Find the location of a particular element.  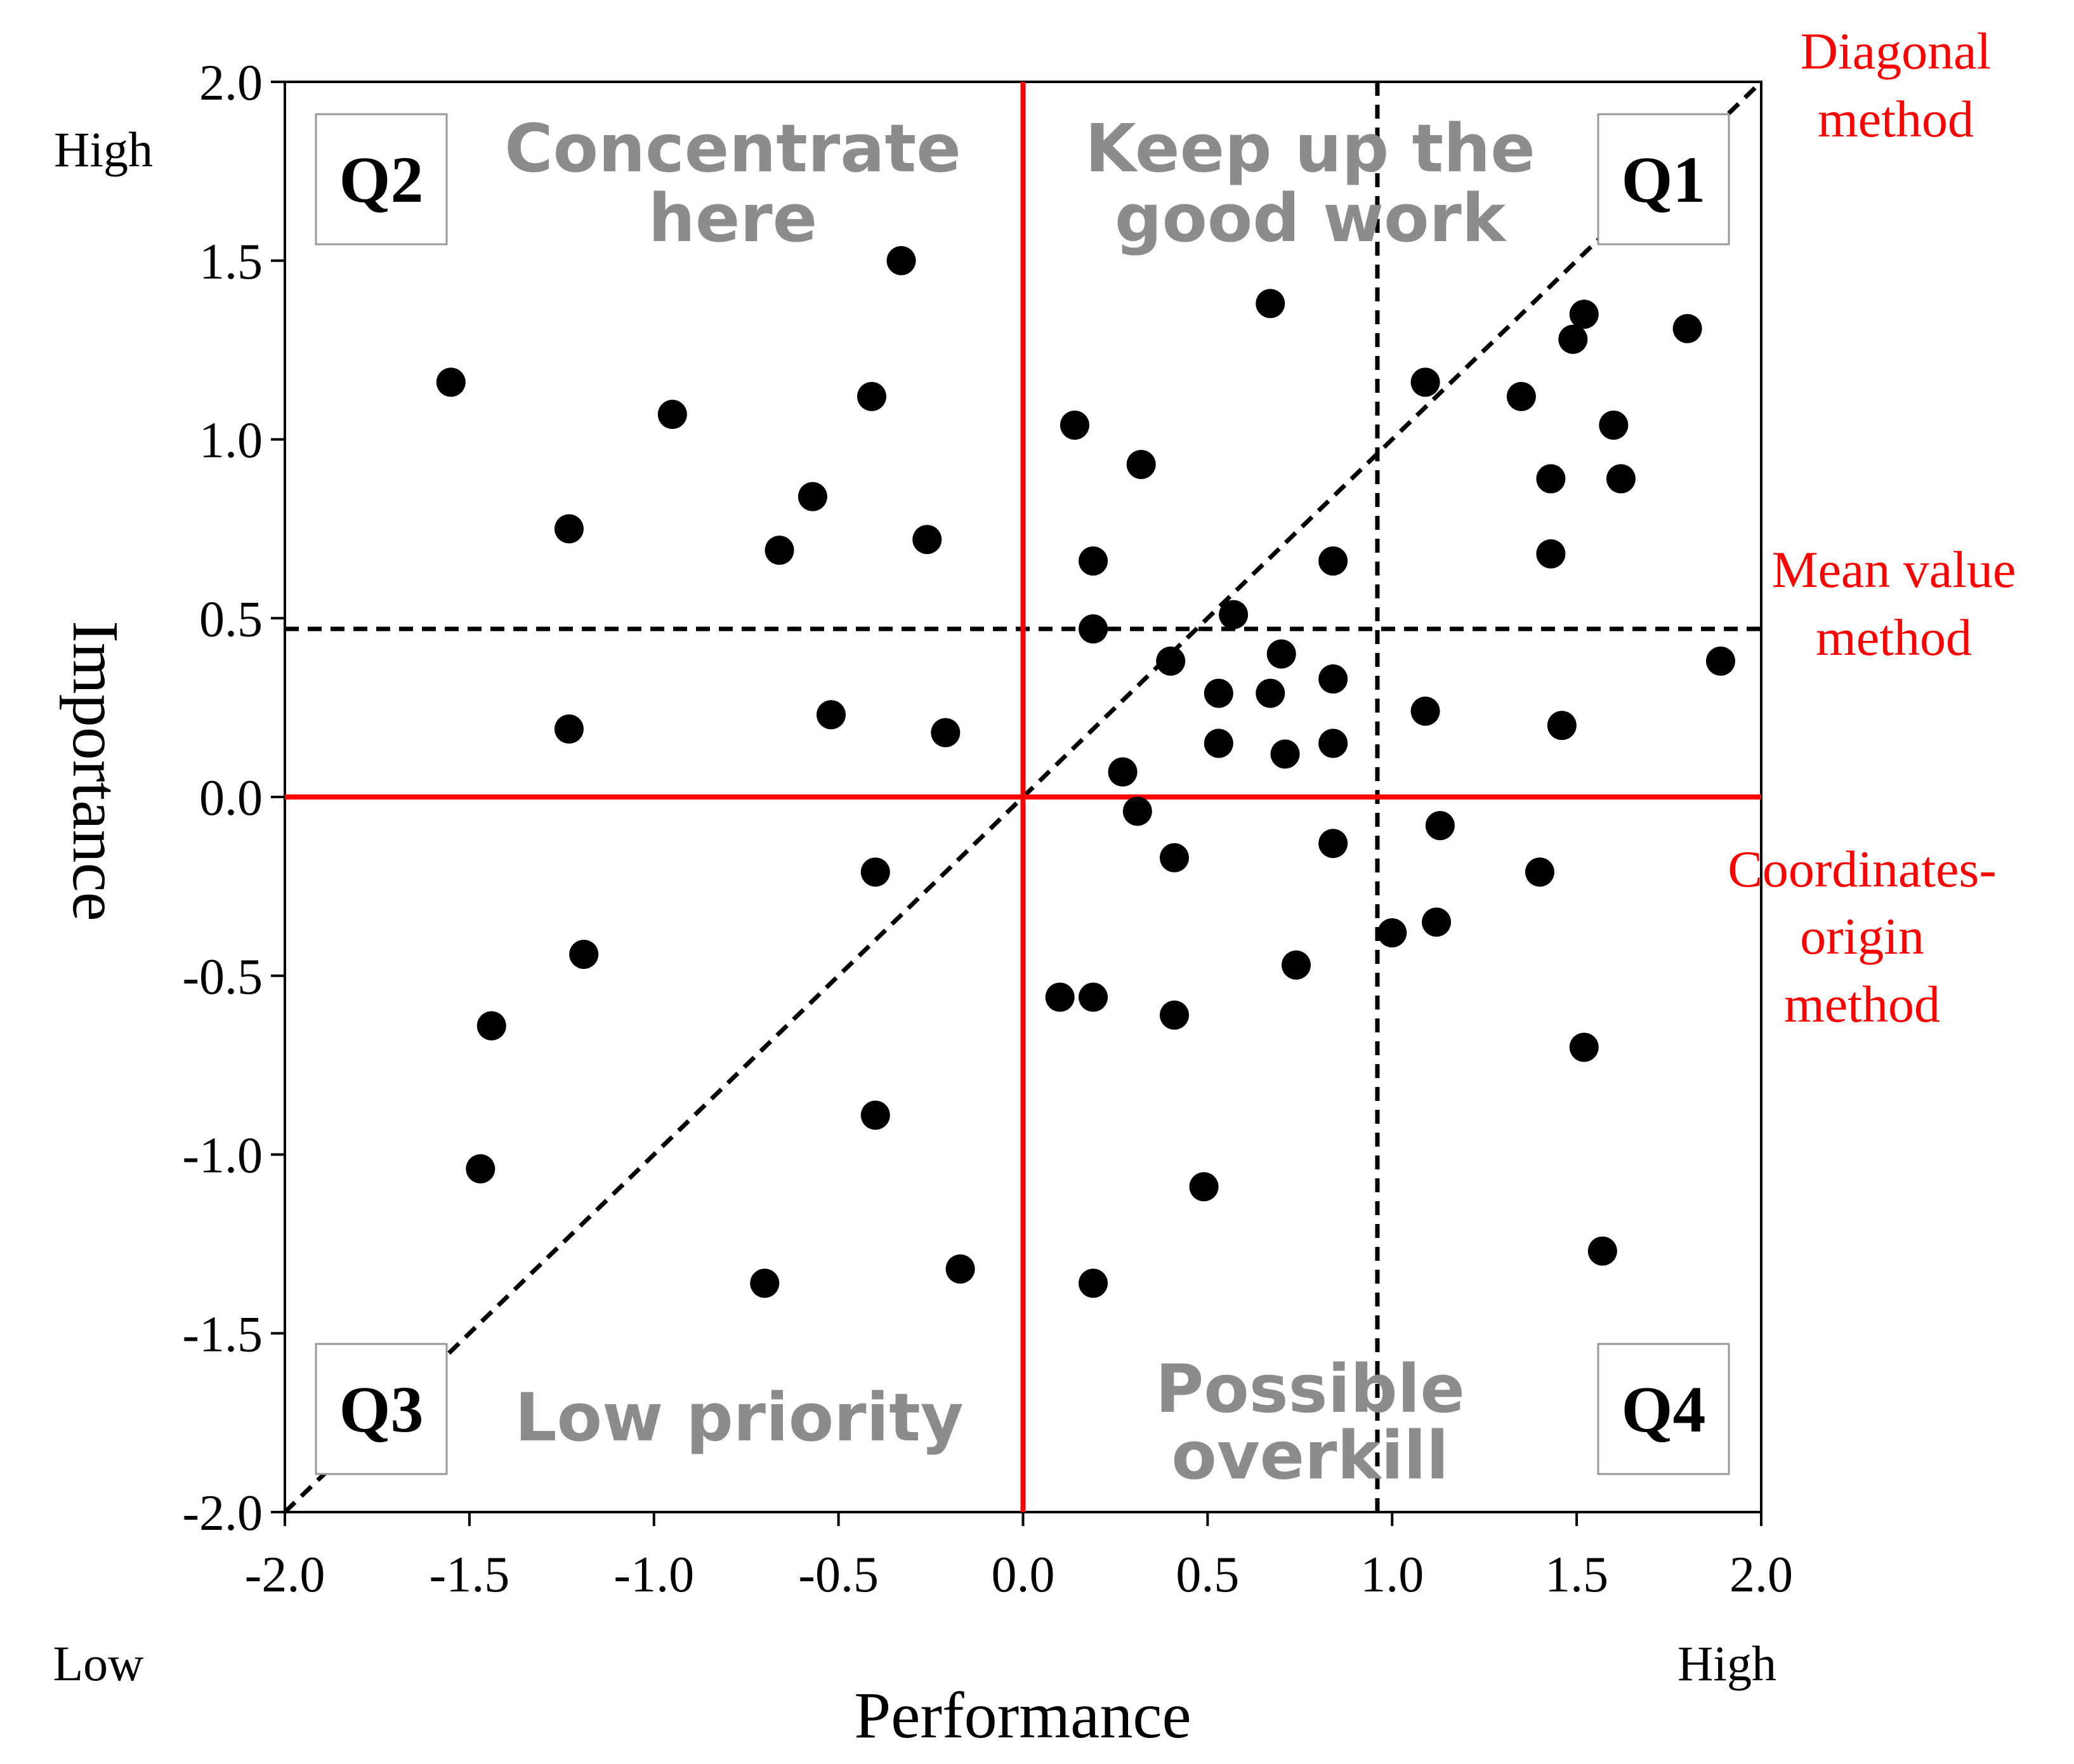

diagonal-method-line-1: Diagonal is located at coordinates (1897, 51).